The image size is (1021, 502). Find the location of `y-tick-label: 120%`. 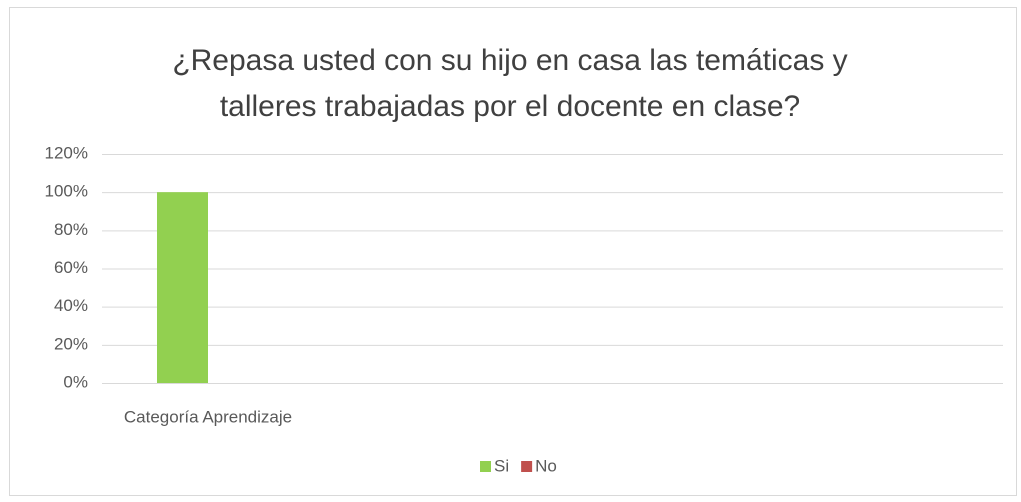

y-tick-label: 120% is located at coordinates (66, 152).